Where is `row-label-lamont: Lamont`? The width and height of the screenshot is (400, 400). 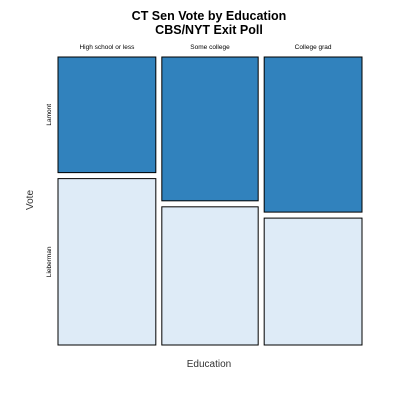
row-label-lamont: Lamont is located at coordinates (49, 115).